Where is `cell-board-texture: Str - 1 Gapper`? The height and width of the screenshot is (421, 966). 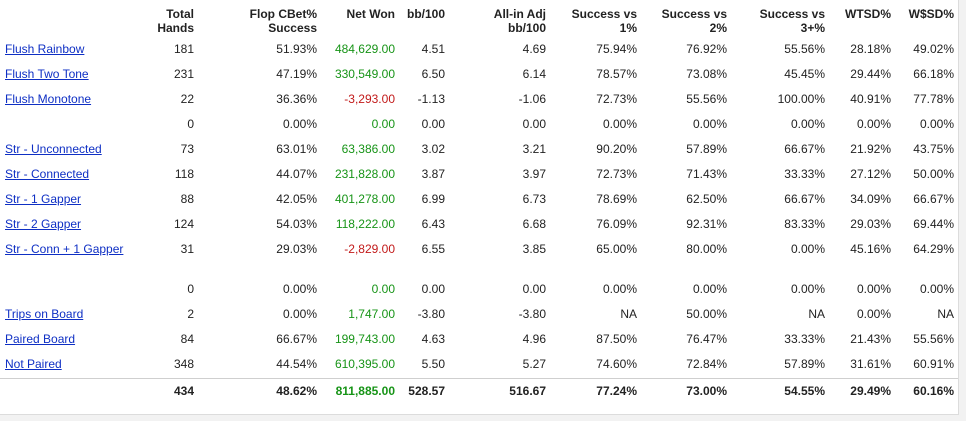
cell-board-texture: Str - 1 Gapper is located at coordinates (69, 200).